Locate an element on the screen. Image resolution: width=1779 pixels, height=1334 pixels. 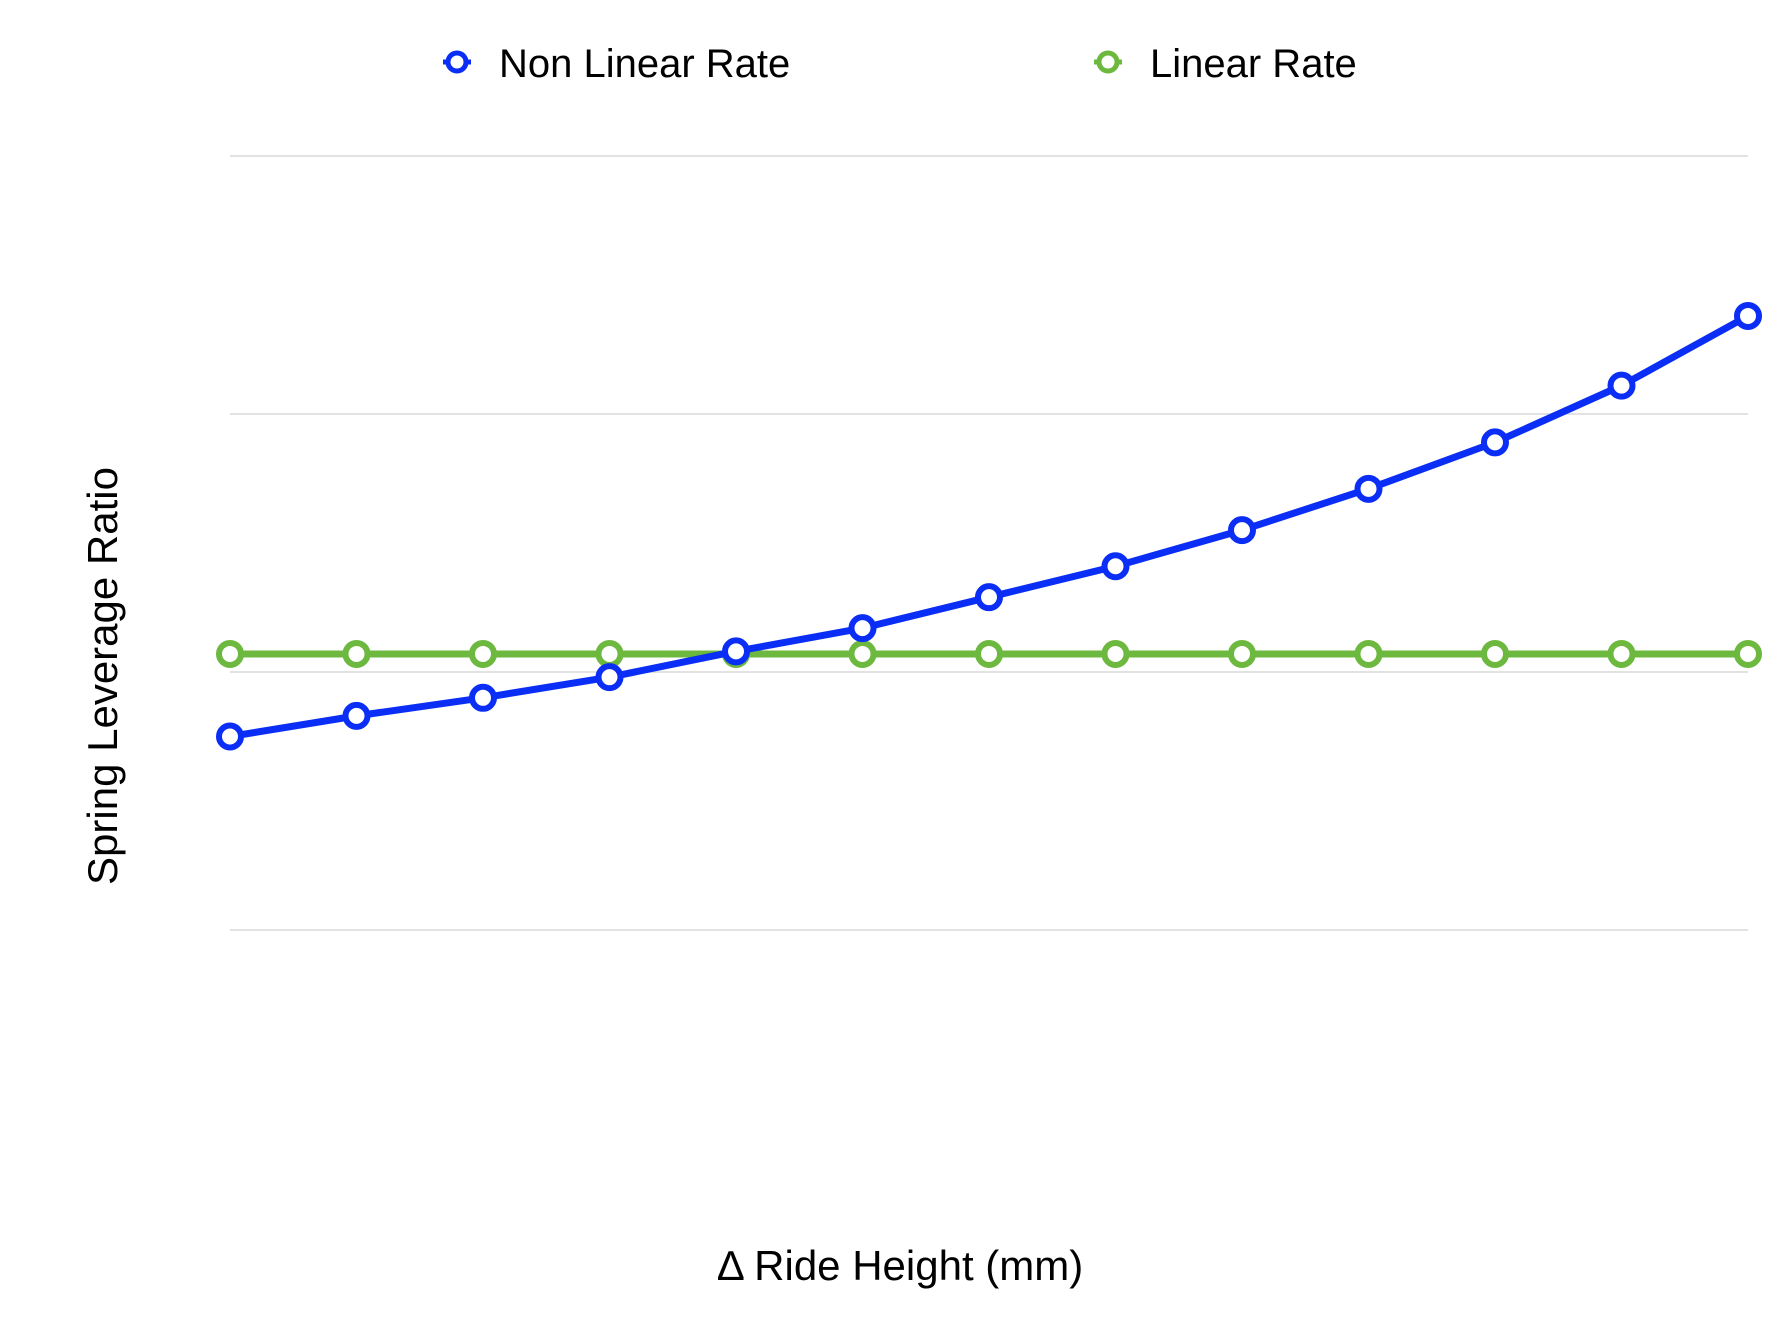
legend-item-1: Linear Rate is located at coordinates (1225, 64).